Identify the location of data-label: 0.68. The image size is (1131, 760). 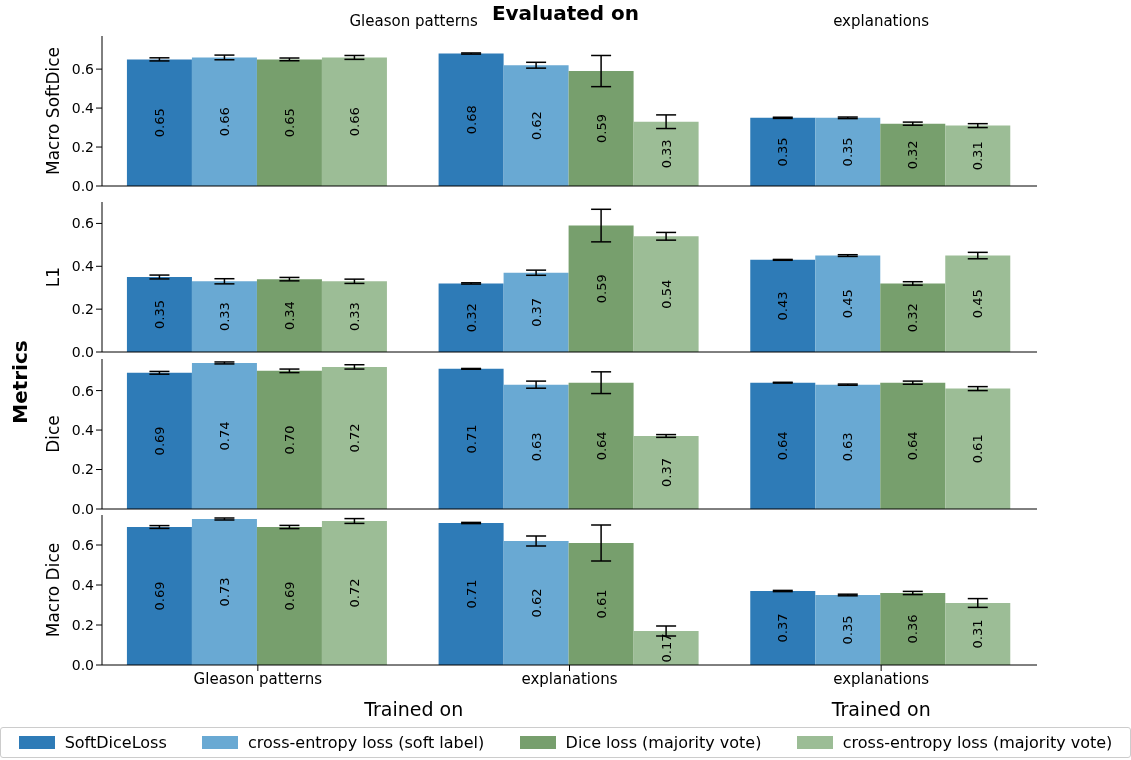
(471, 120).